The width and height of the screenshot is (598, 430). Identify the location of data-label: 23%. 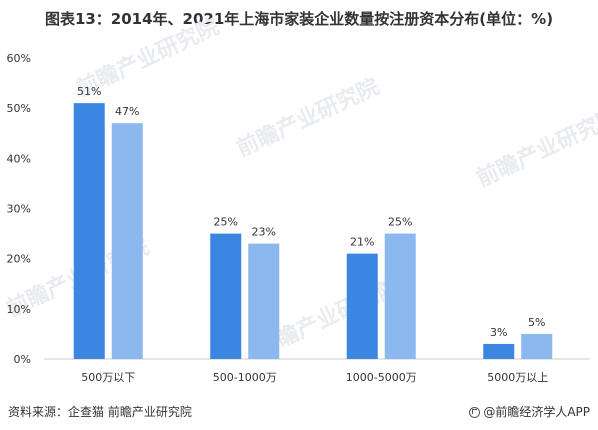
(264, 232).